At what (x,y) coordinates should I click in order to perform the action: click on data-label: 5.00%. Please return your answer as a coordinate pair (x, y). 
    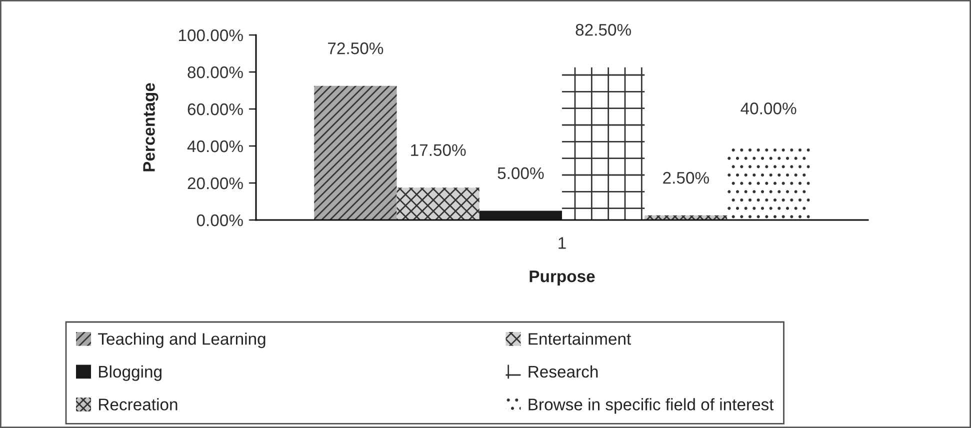
    Looking at the image, I should click on (521, 173).